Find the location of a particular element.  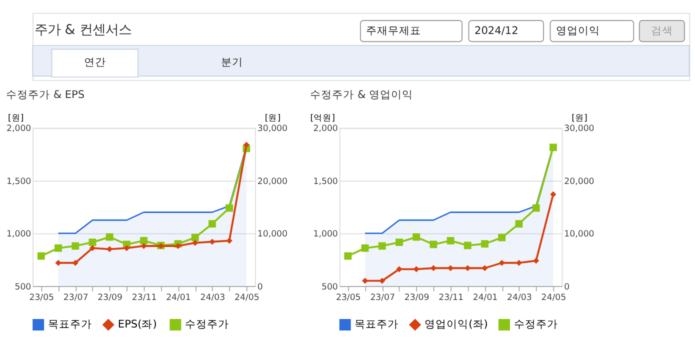

text: 연간 is located at coordinates (95, 62).